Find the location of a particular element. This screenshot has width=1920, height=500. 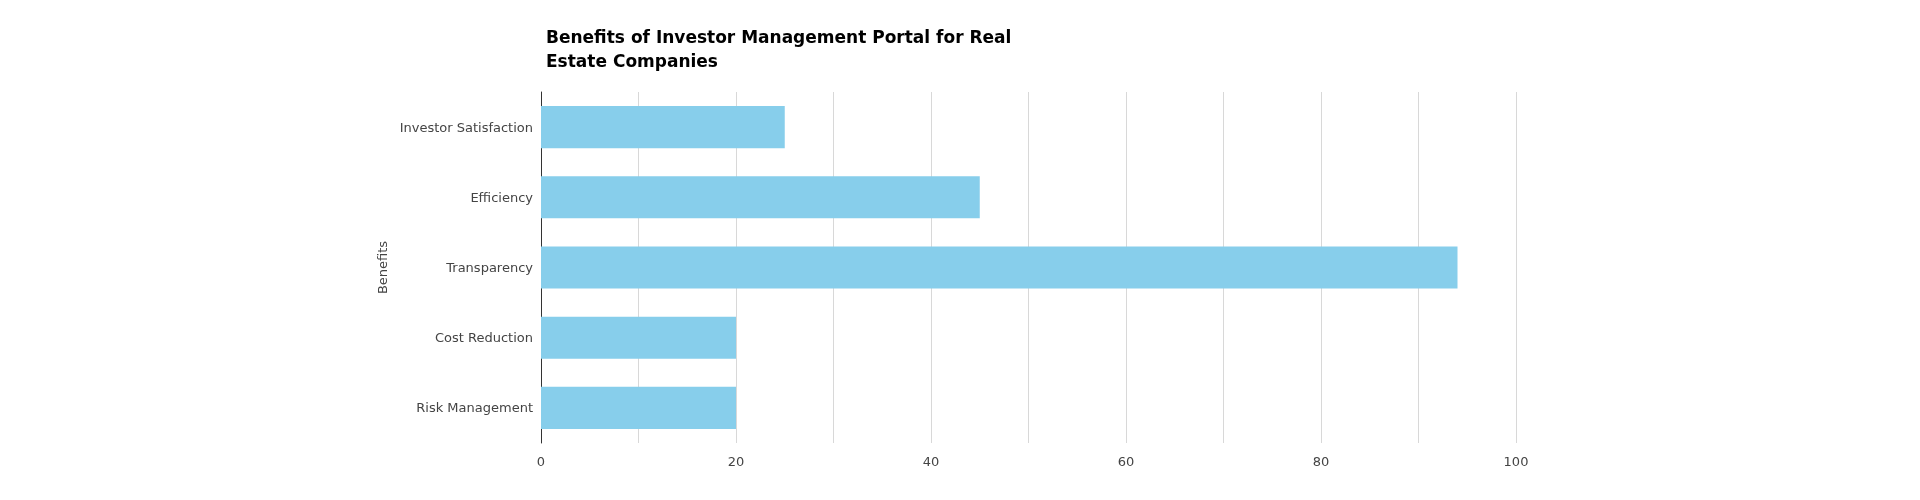

y-tick-label: Transparency is located at coordinates (489, 267).